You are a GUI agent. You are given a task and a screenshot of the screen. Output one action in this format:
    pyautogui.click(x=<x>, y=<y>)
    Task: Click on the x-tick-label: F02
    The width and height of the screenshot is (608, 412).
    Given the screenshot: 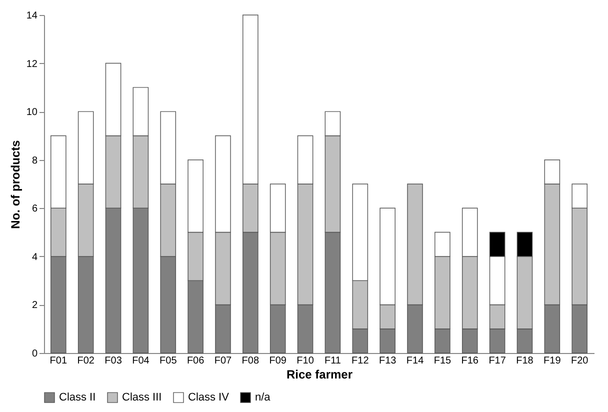 What is the action you would take?
    pyautogui.click(x=86, y=361)
    